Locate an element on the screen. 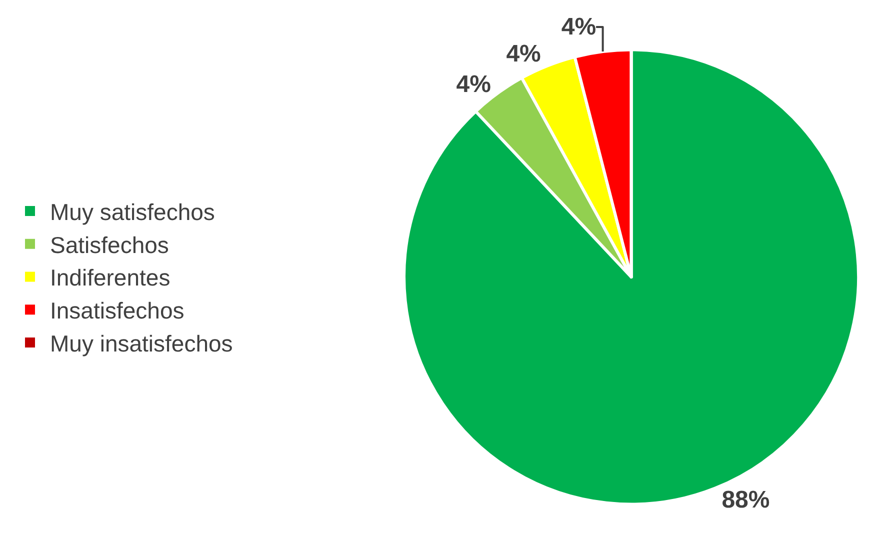 This screenshot has width=874, height=554. legend-label: Satisfechos is located at coordinates (109, 245).